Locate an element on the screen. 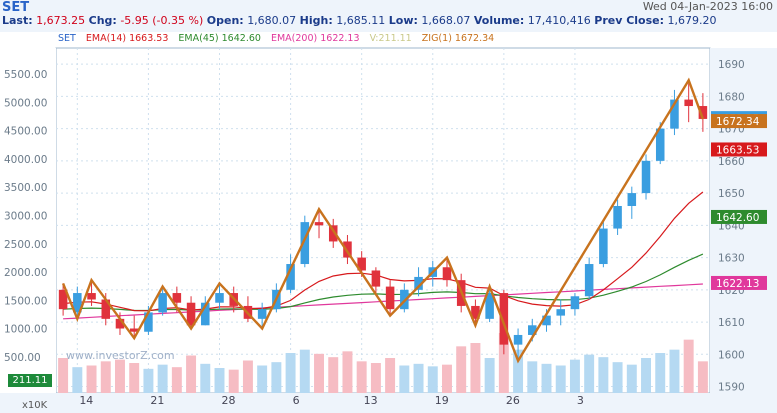 The image size is (777, 413). legend-volume: V:211.11 is located at coordinates (390, 38).